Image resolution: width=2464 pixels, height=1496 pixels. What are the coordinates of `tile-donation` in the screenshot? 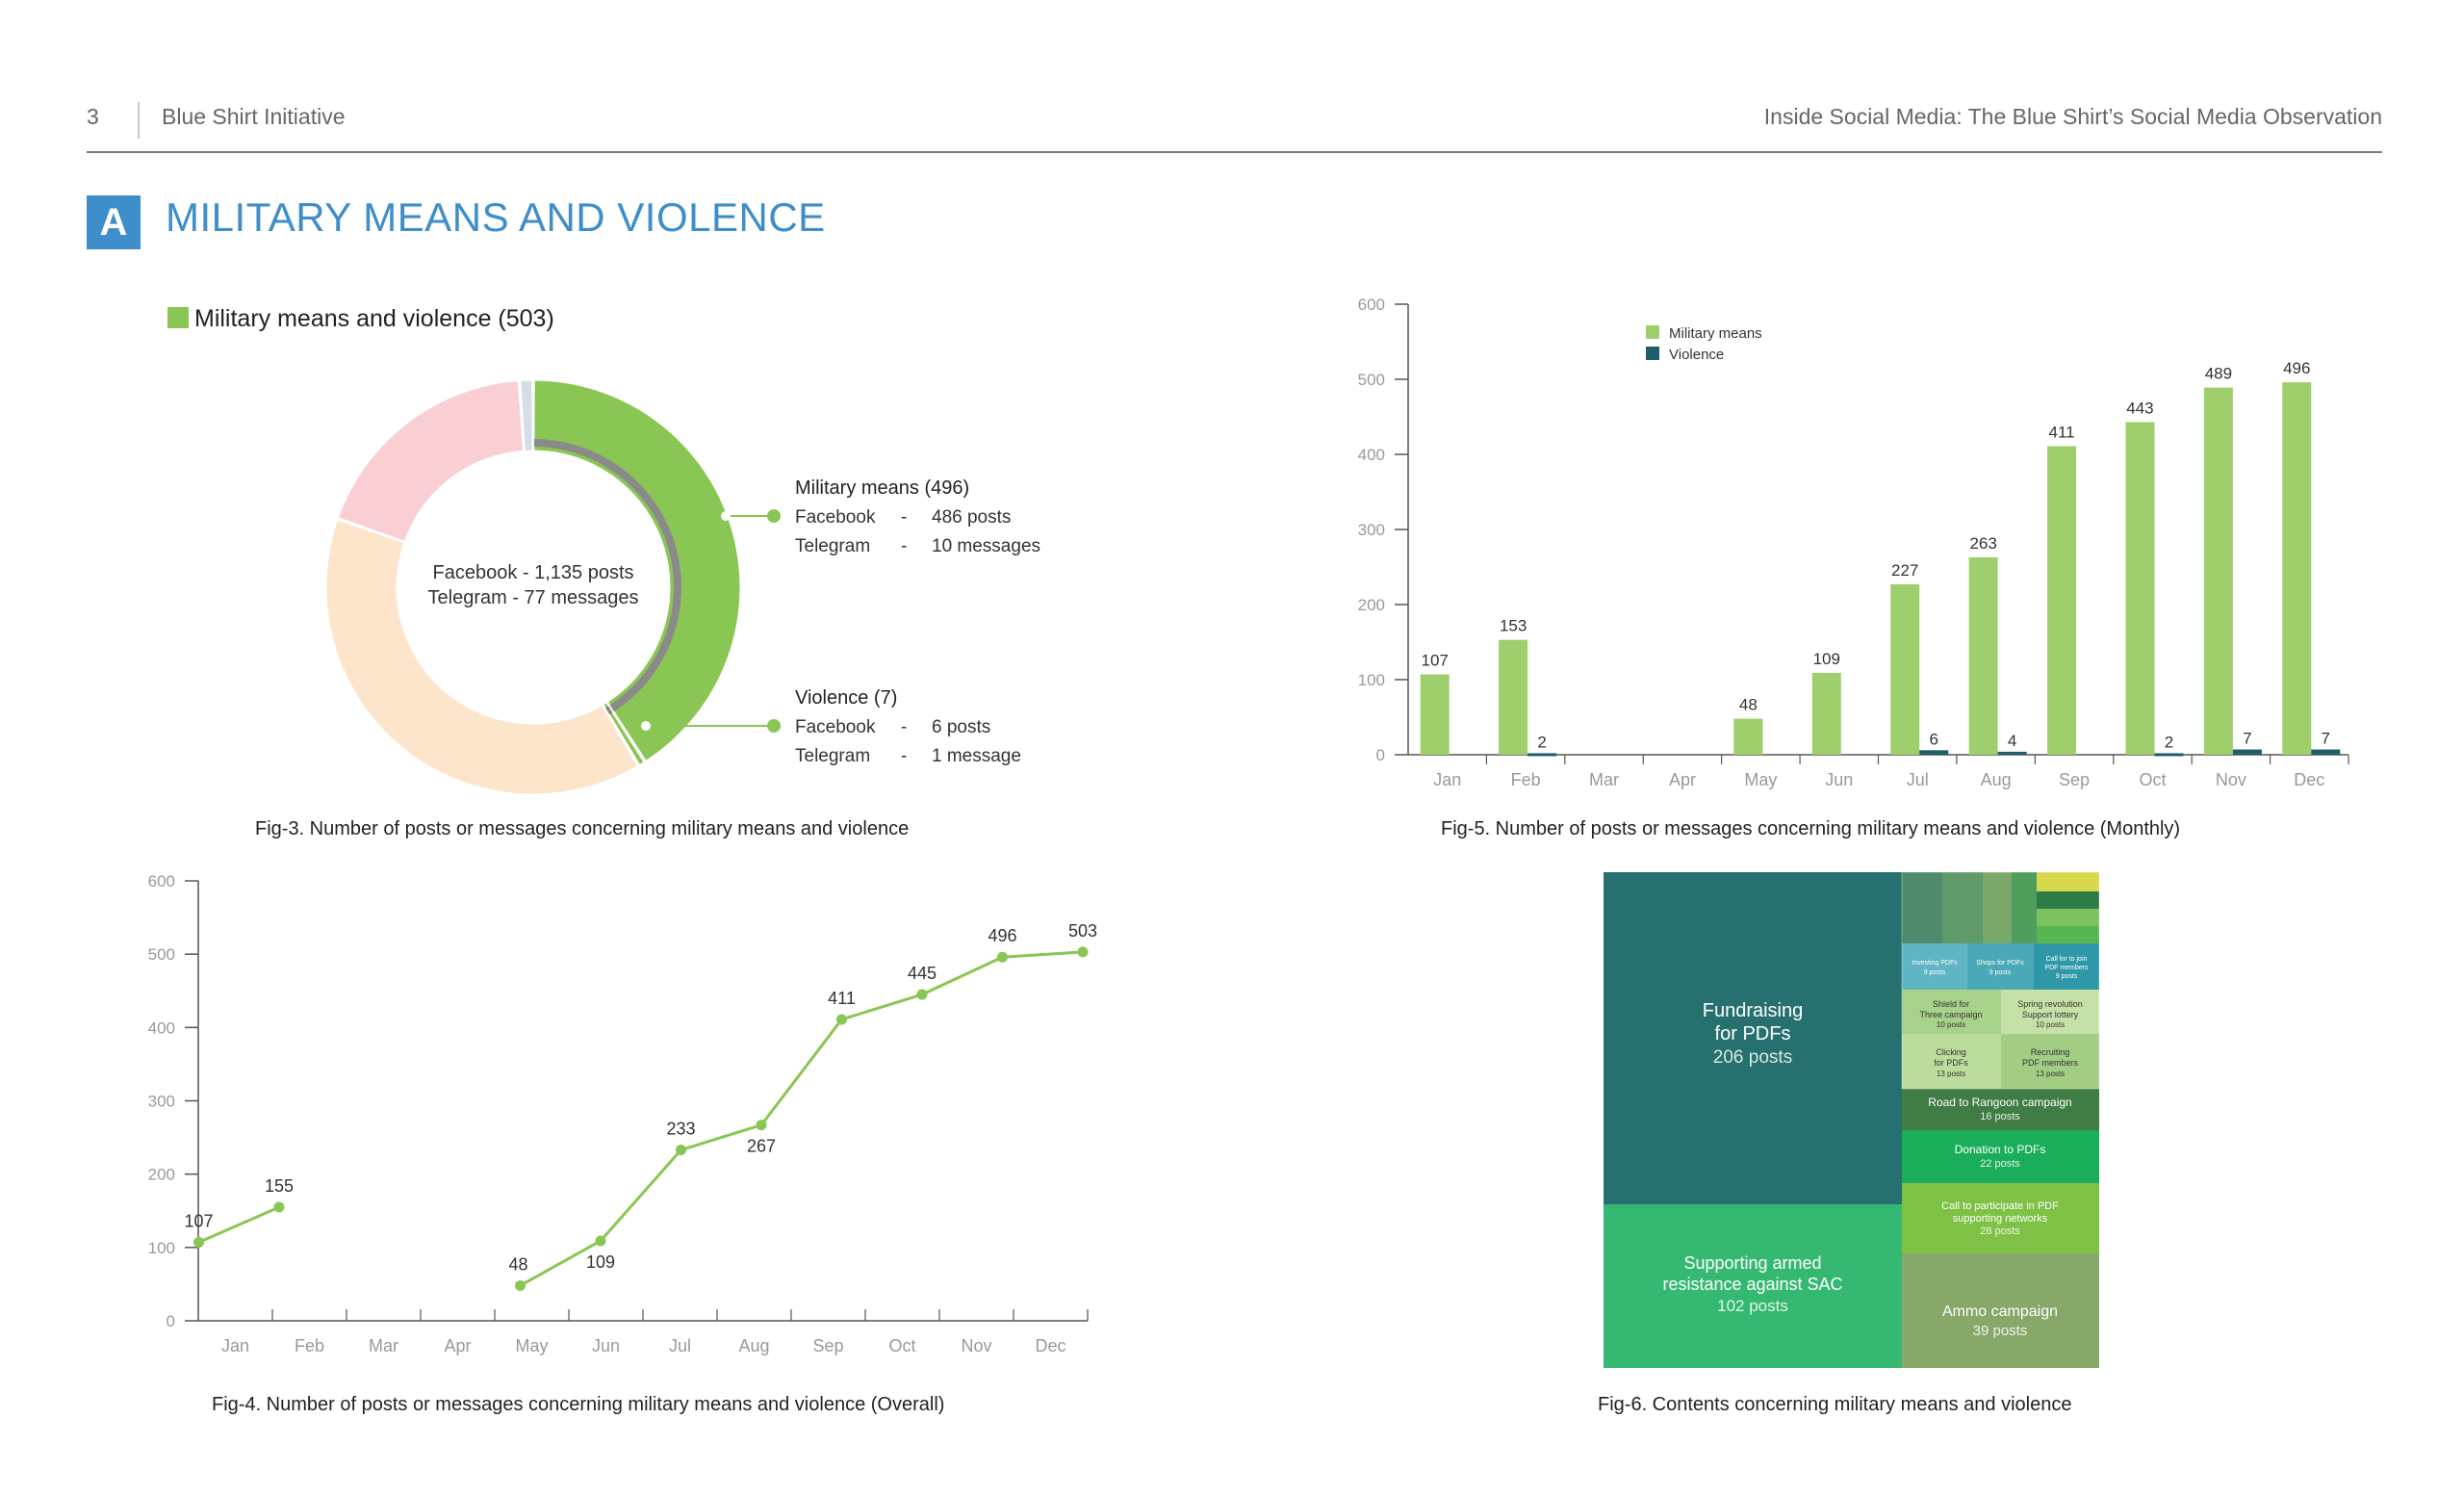 It's located at (2000, 1156).